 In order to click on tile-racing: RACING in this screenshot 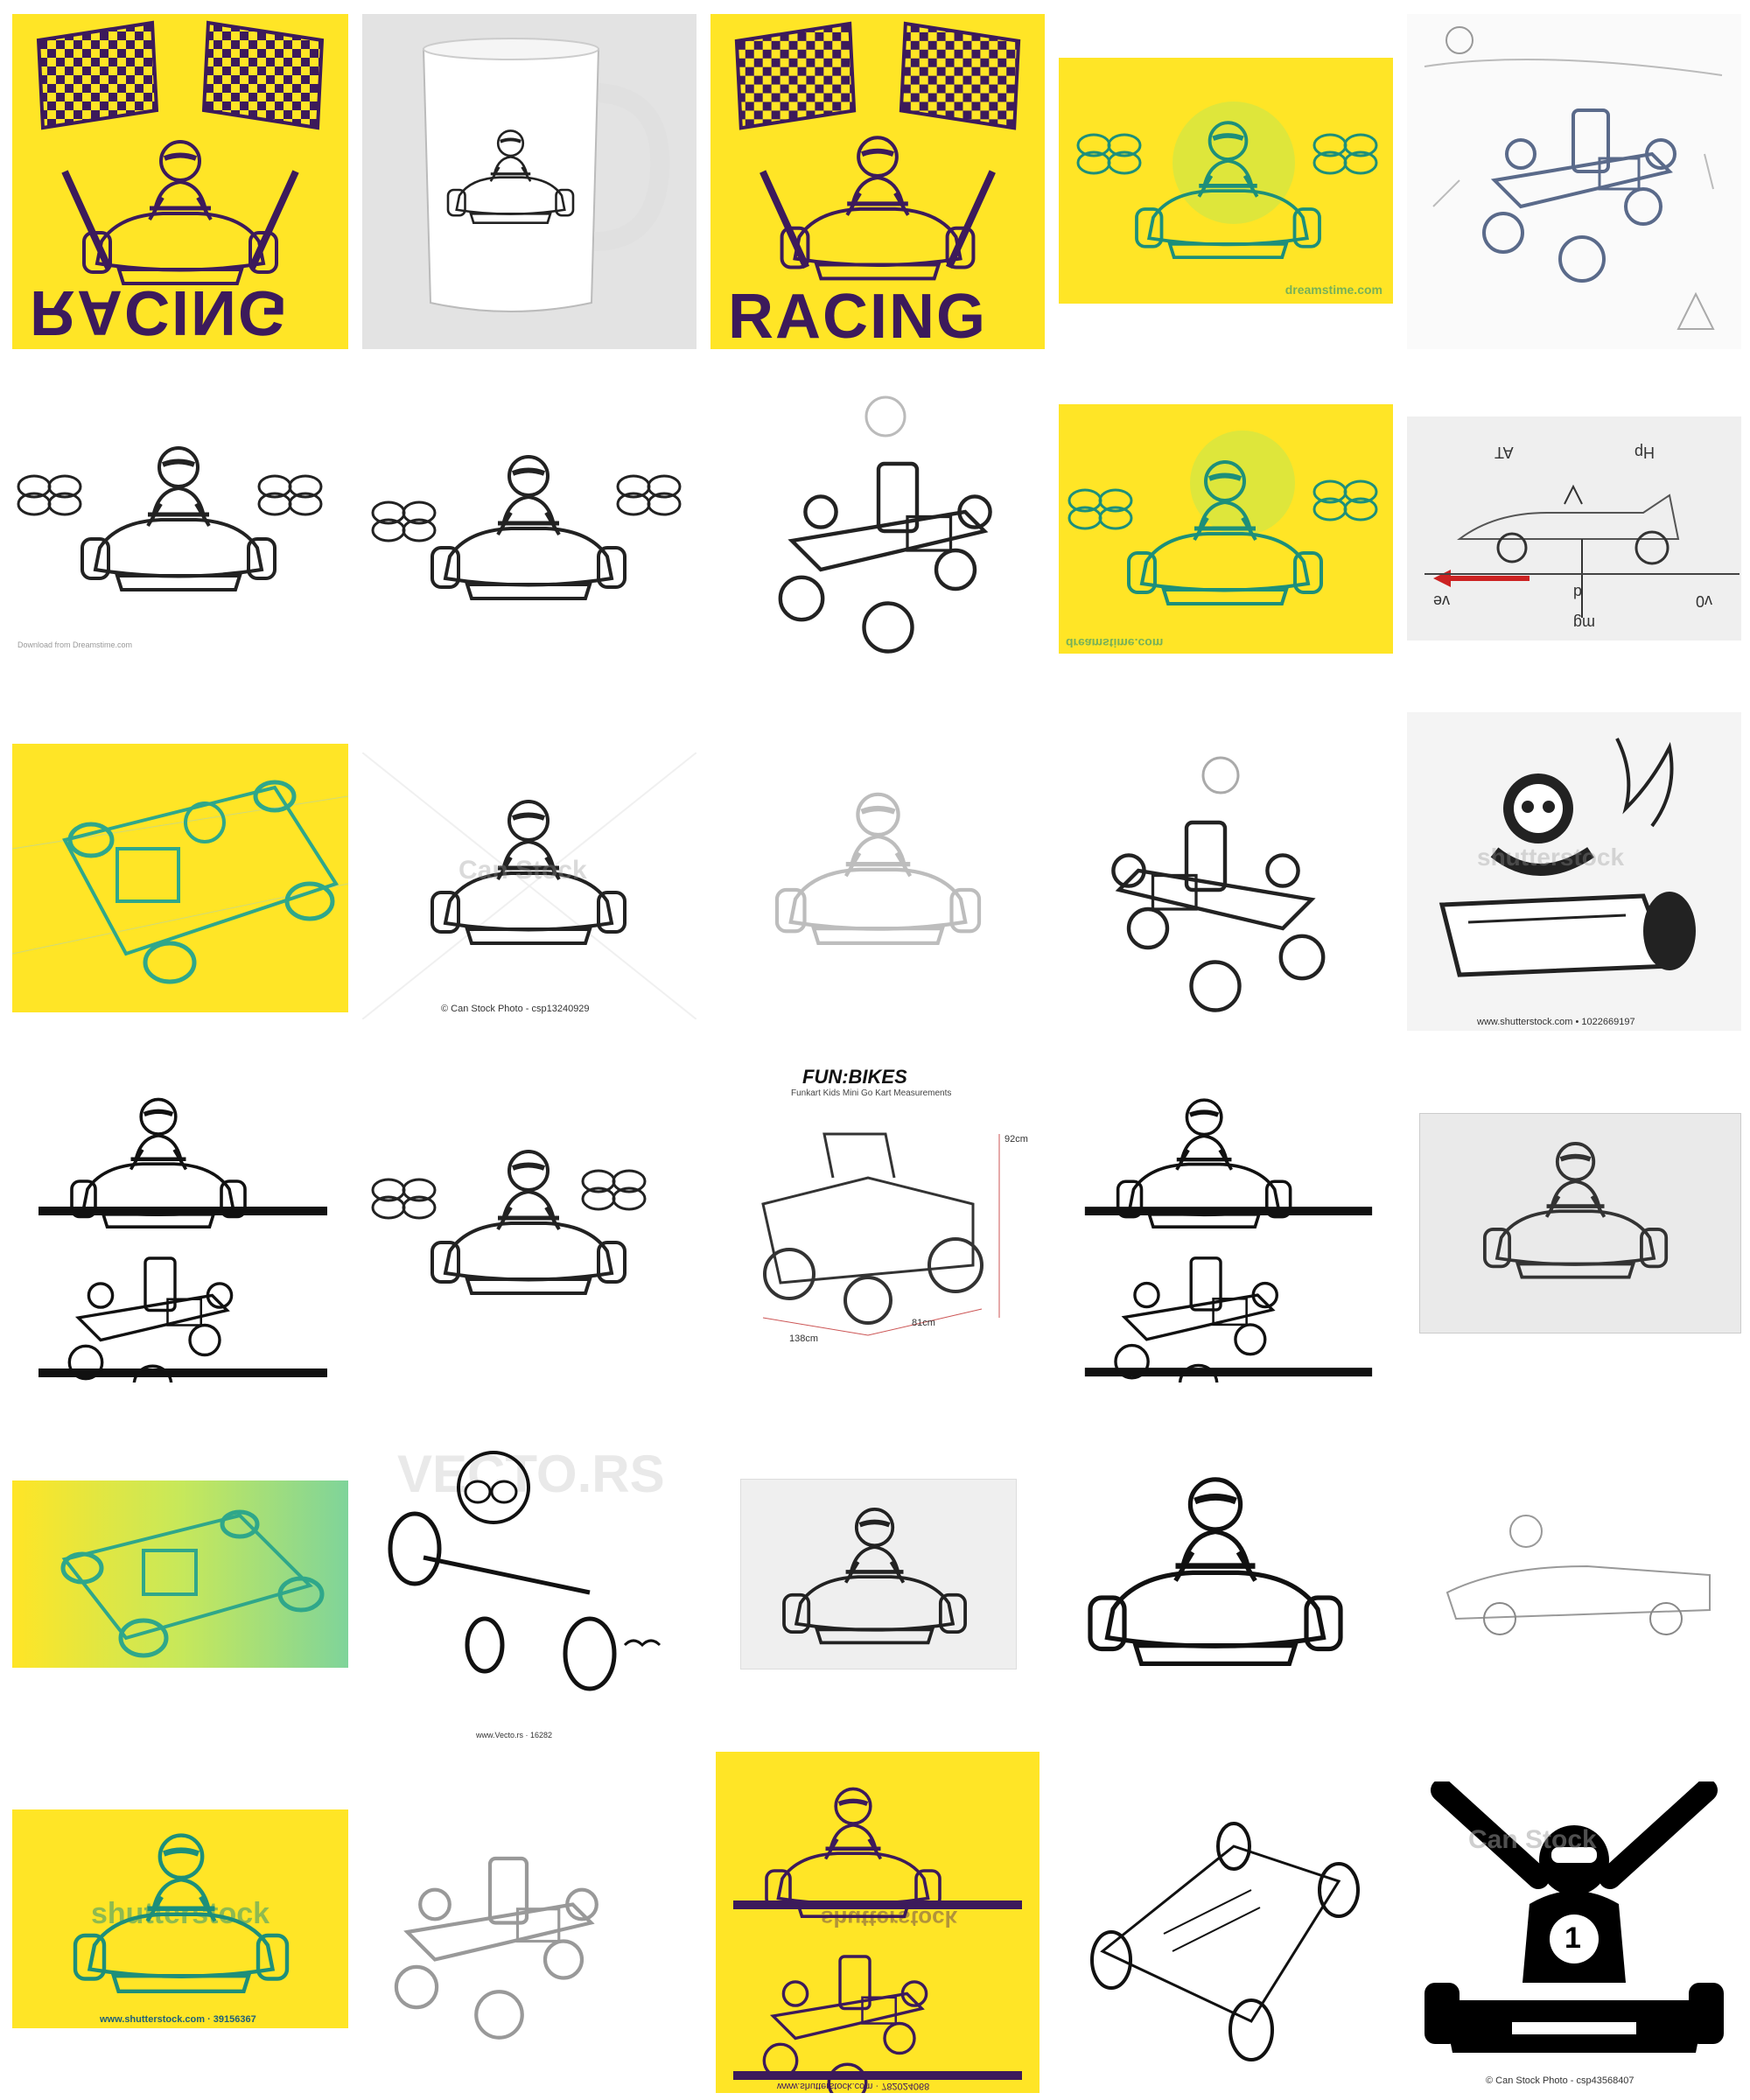, I will do `click(877, 181)`.